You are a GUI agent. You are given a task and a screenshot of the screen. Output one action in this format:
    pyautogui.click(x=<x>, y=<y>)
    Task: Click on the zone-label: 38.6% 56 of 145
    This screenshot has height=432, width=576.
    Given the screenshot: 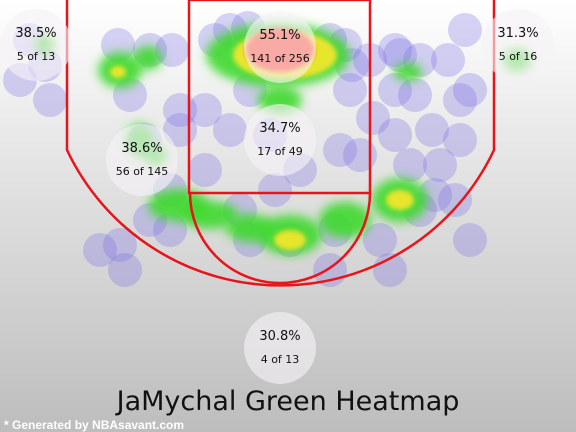 What is the action you would take?
    pyautogui.click(x=142, y=160)
    